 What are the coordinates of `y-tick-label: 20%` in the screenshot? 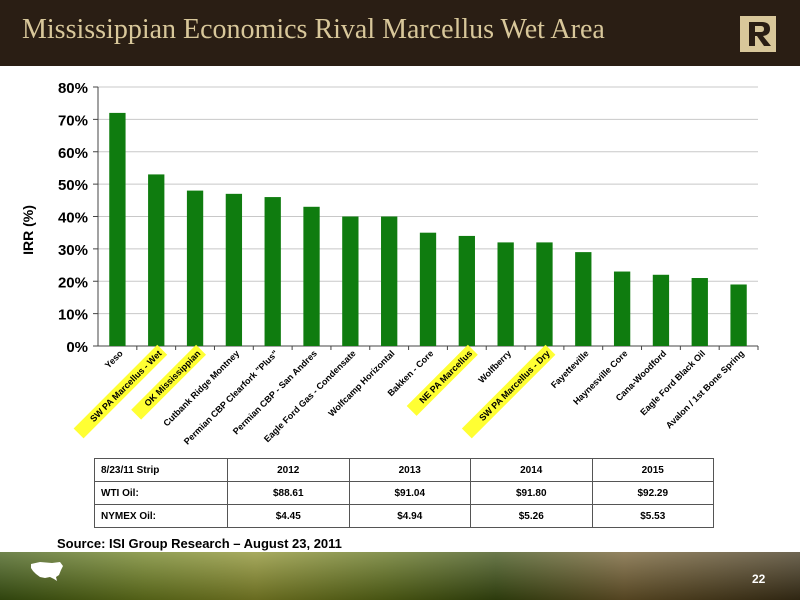 It's located at (73, 282).